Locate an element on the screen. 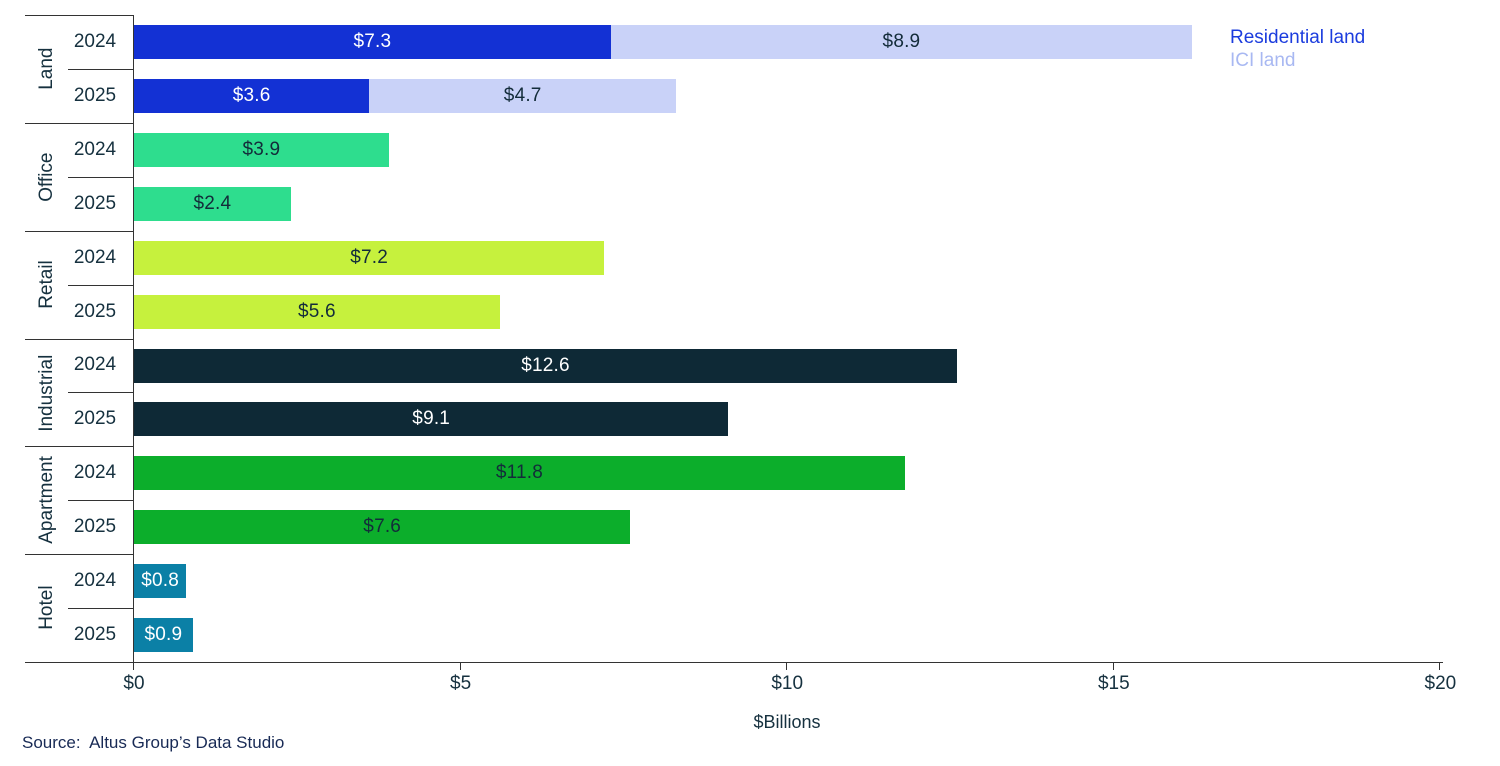 The height and width of the screenshot is (766, 1500). bar-value-label: $0.8 is located at coordinates (160, 581).